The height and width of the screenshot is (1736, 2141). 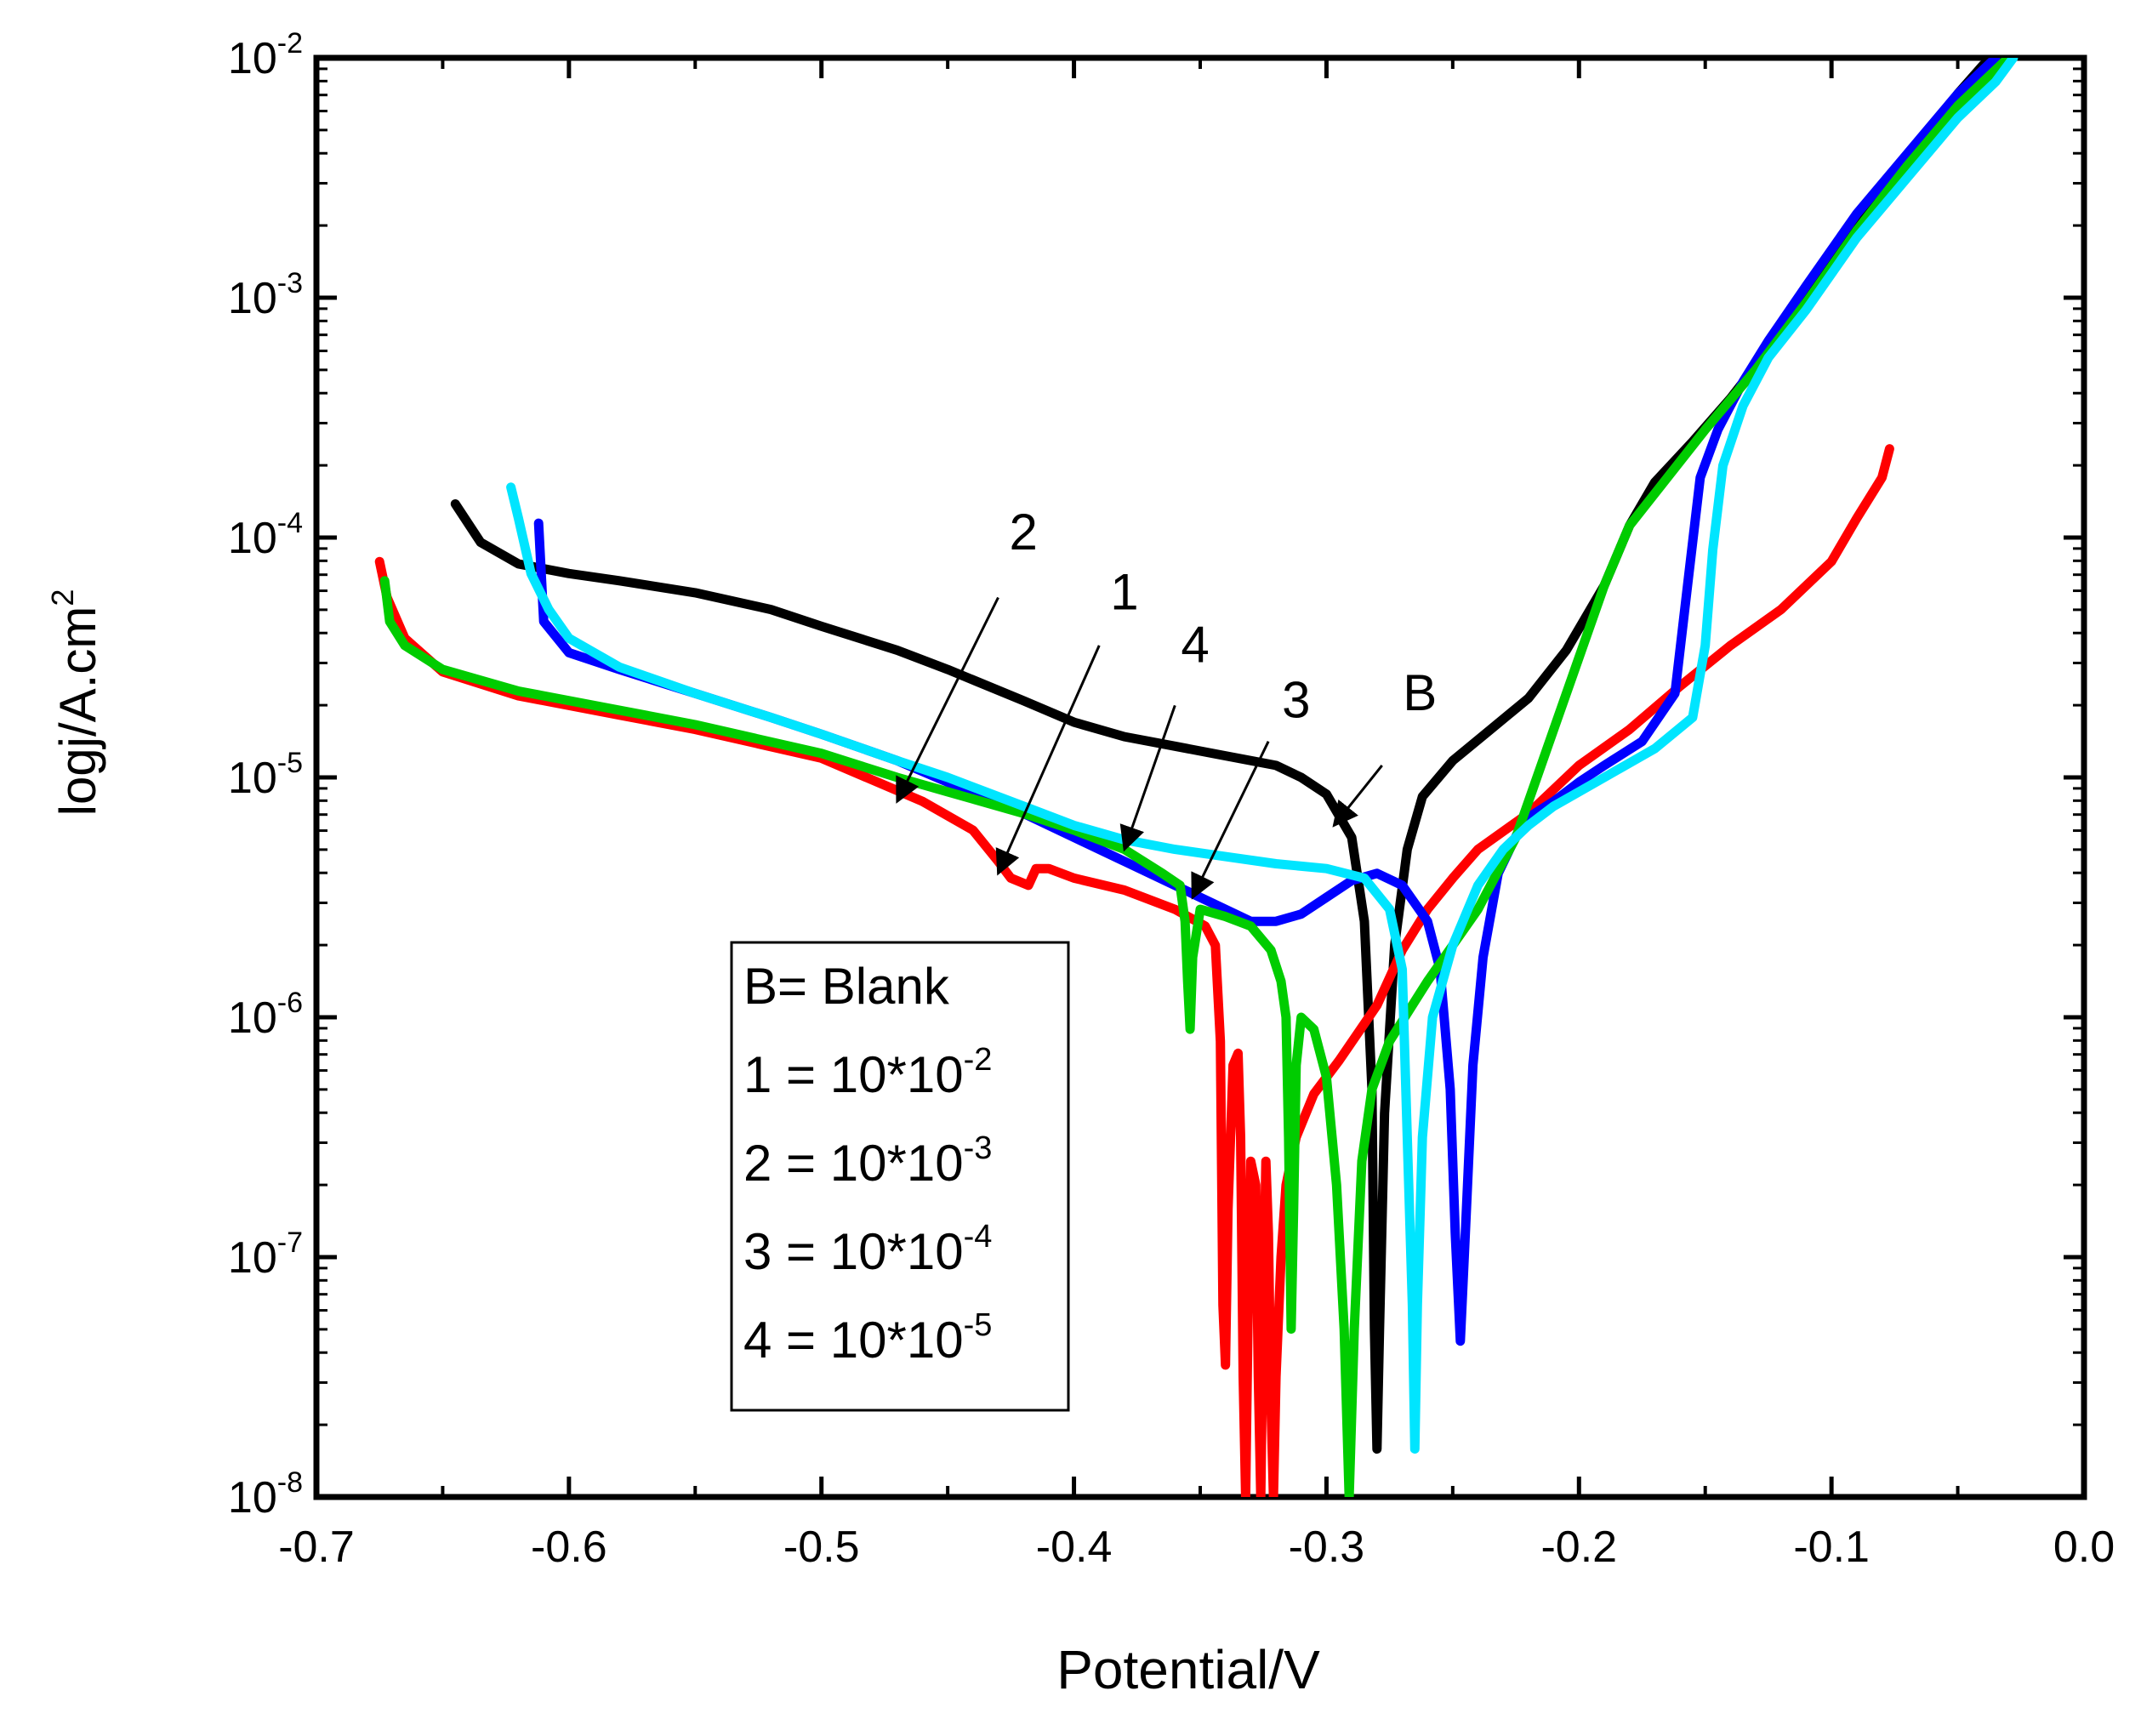 What do you see at coordinates (290, 763) in the screenshot?
I see `y-tick-exponent: -5` at bounding box center [290, 763].